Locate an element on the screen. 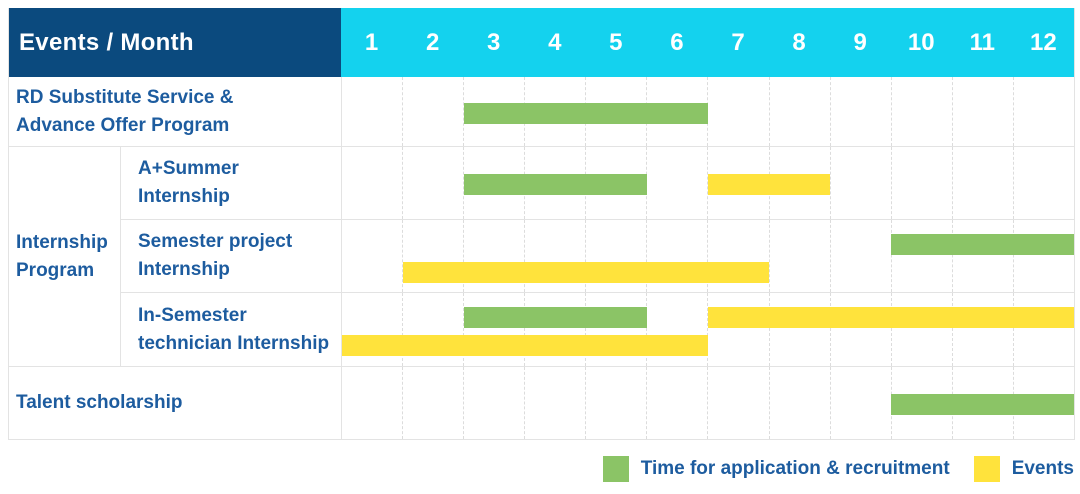  month-header-cell: 5 is located at coordinates (616, 42).